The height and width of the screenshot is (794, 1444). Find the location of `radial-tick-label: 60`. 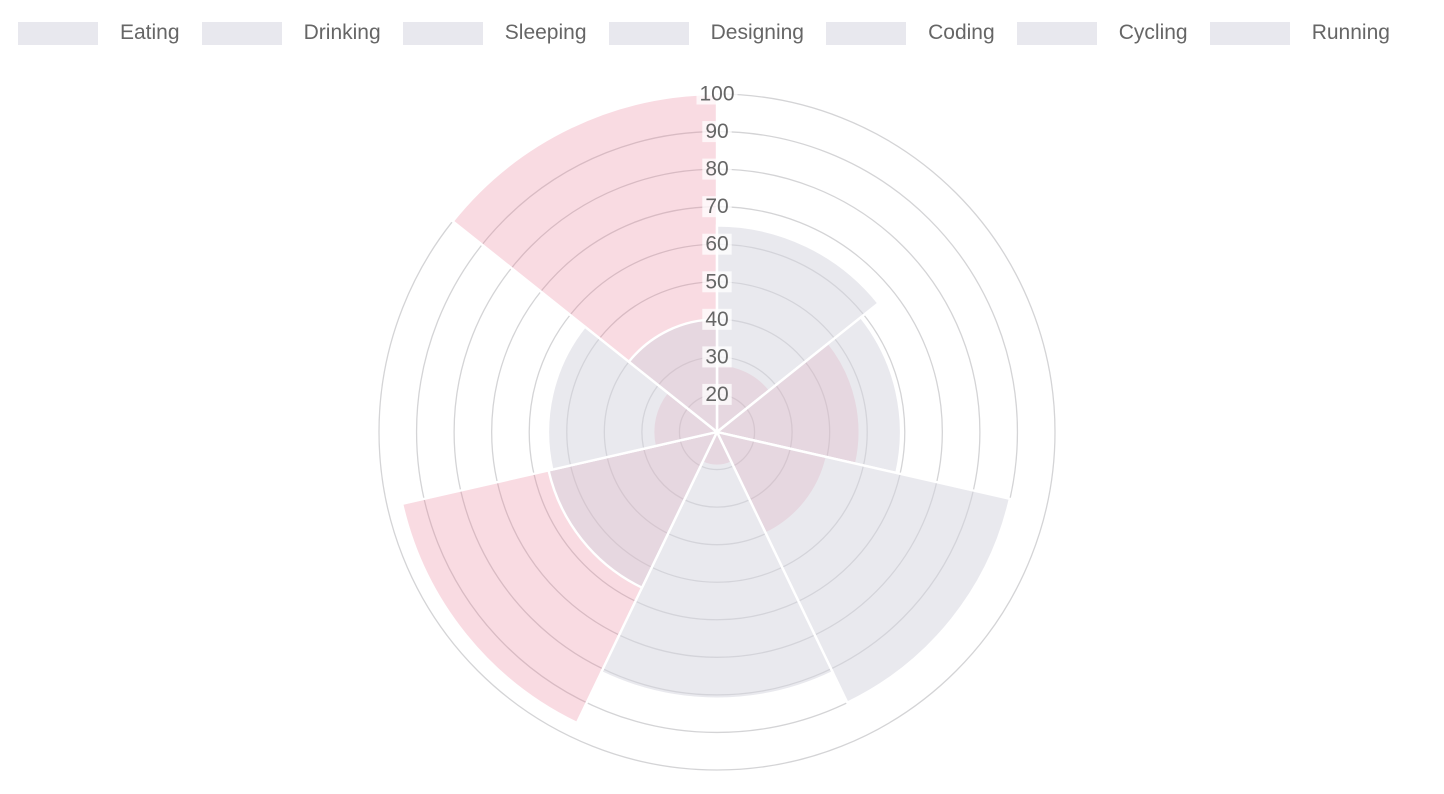

radial-tick-label: 60 is located at coordinates (716, 244).